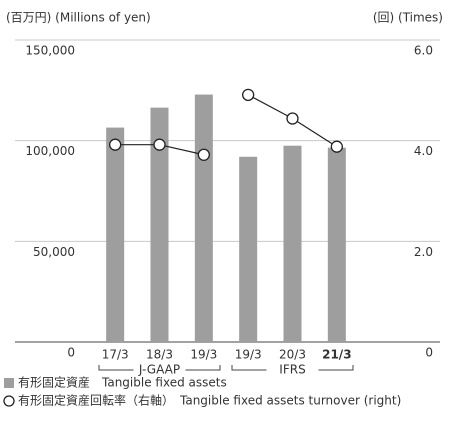  What do you see at coordinates (50, 151) in the screenshot?
I see `y-tick-label: 100,000` at bounding box center [50, 151].